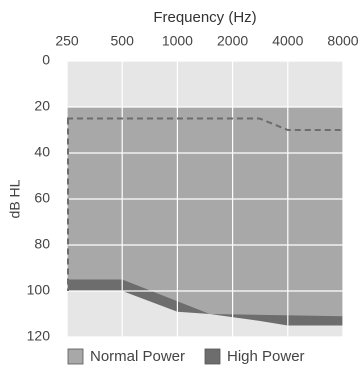  What do you see at coordinates (39, 290) in the screenshot?
I see `y-tick-label: 100` at bounding box center [39, 290].